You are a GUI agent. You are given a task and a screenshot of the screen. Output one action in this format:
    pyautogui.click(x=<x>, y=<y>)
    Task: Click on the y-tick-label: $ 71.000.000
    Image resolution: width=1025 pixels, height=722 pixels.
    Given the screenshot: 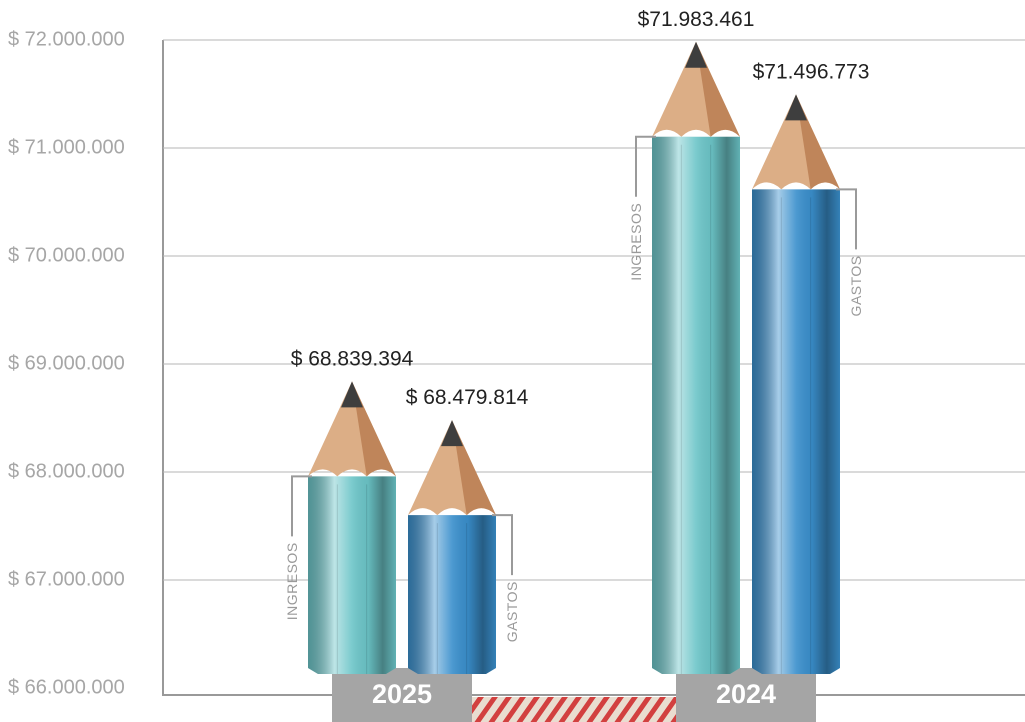 What is the action you would take?
    pyautogui.click(x=66, y=147)
    